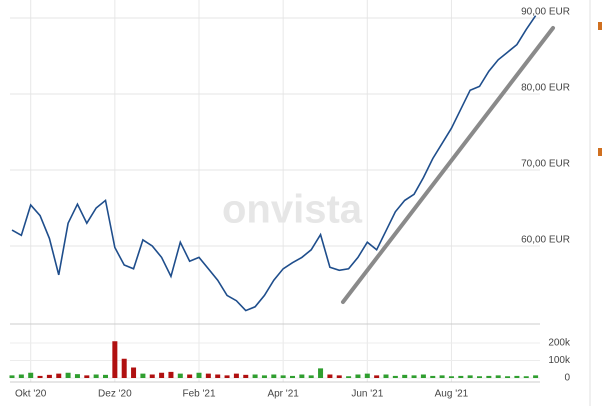 The height and width of the screenshot is (406, 602). What do you see at coordinates (567, 378) in the screenshot?
I see `volume-tick-label: 0` at bounding box center [567, 378].